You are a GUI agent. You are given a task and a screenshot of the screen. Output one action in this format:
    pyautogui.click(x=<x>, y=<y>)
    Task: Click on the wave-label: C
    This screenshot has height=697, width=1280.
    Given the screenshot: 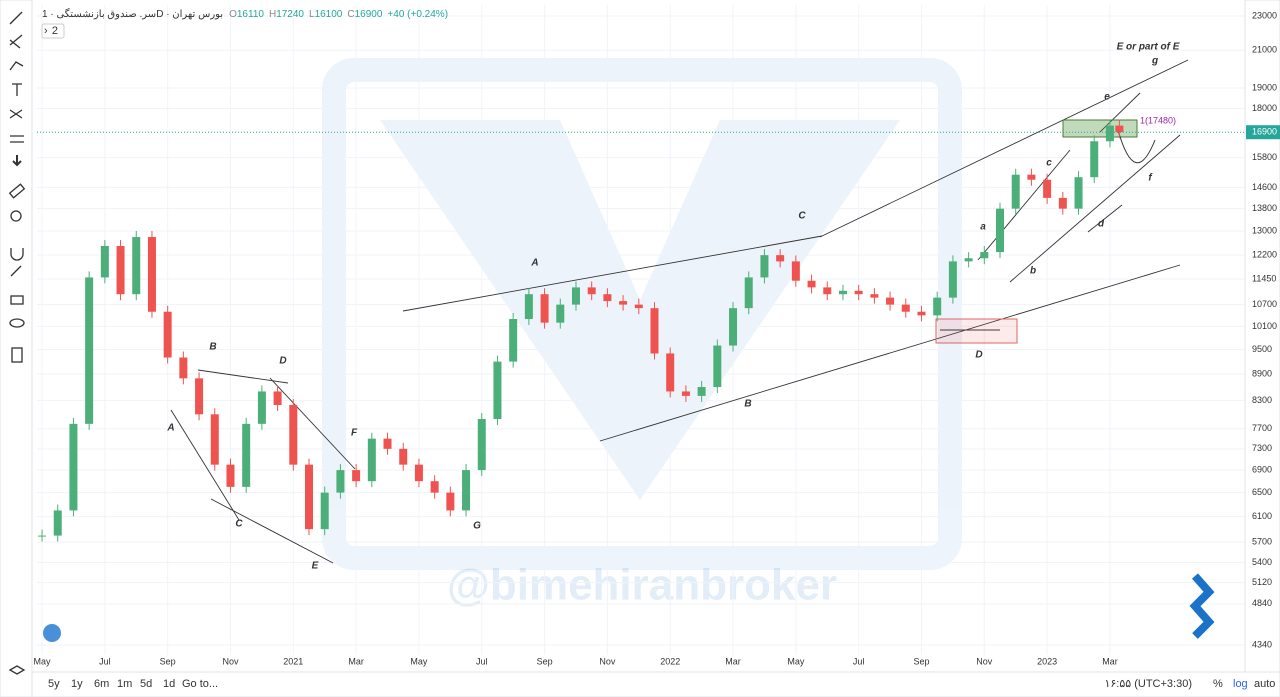 What is the action you would take?
    pyautogui.click(x=802, y=216)
    